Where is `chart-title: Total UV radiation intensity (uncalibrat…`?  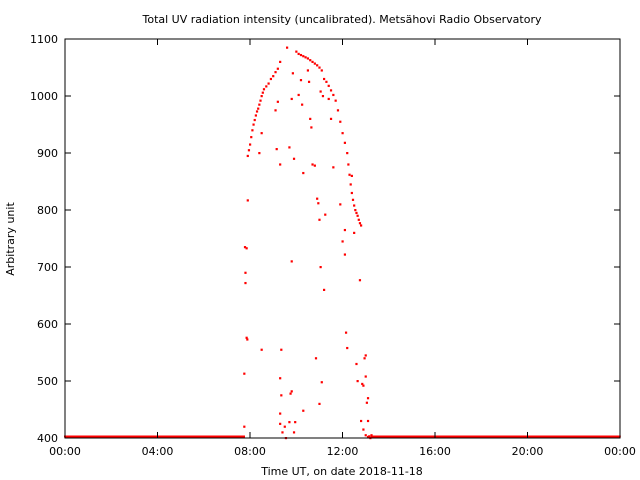
chart-title: Total UV radiation intensity (uncalibrat… is located at coordinates (342, 19).